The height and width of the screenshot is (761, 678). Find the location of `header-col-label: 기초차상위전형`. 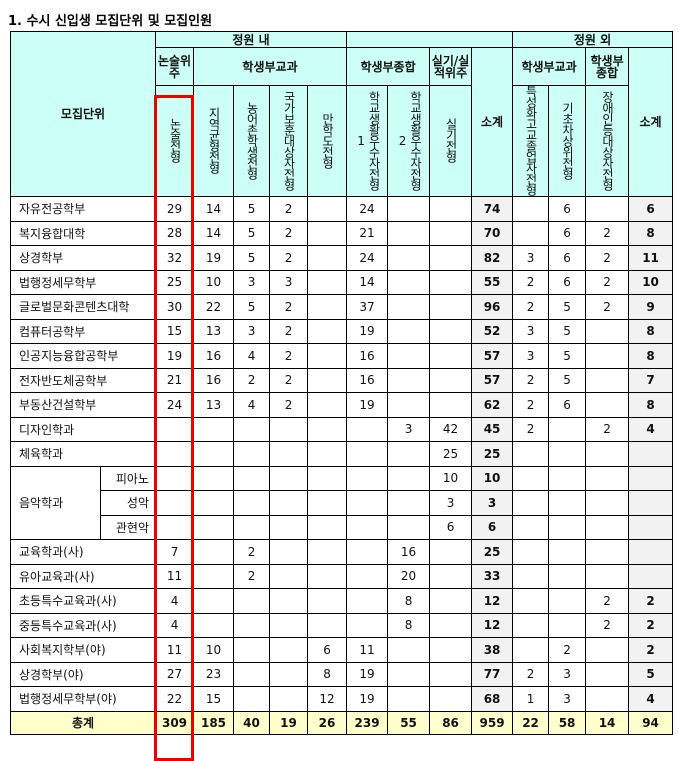

header-col-label: 기초차상위전형 is located at coordinates (567, 140).